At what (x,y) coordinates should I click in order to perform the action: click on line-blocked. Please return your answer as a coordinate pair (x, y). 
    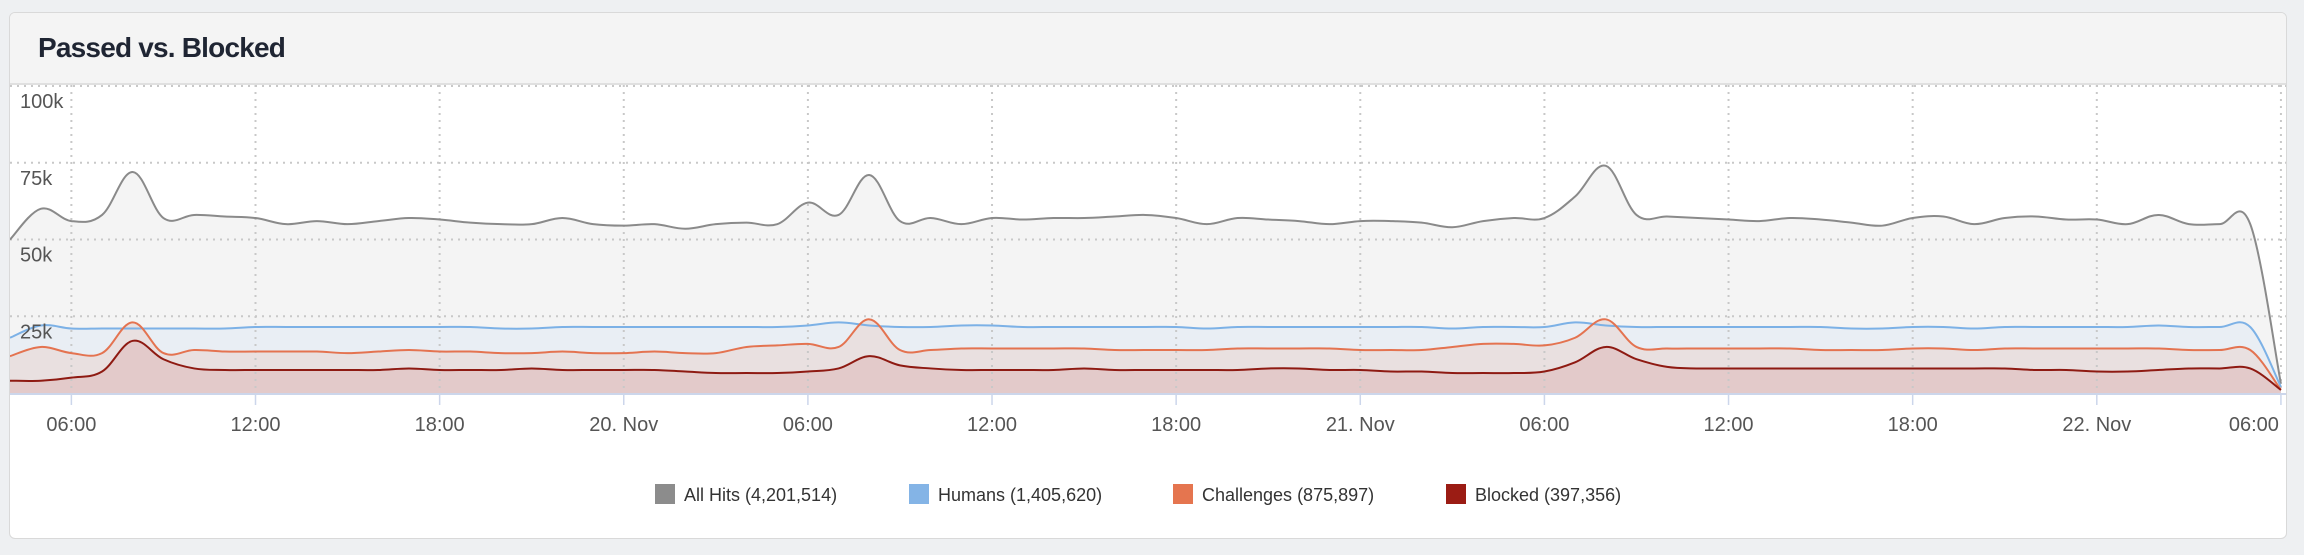
    Looking at the image, I should click on (1146, 365).